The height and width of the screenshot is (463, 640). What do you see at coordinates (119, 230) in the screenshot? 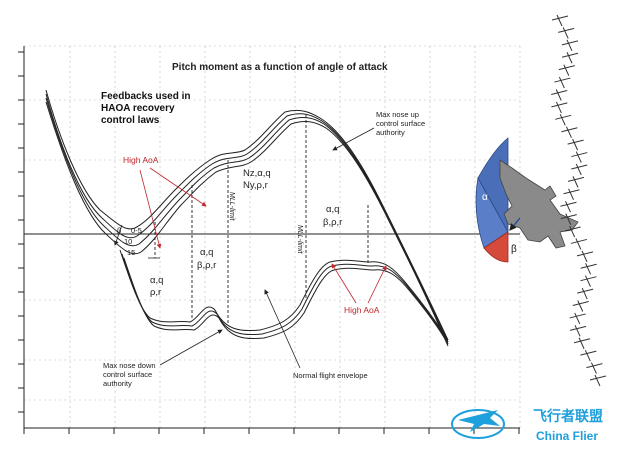
I see `beta-symbol: β` at bounding box center [119, 230].